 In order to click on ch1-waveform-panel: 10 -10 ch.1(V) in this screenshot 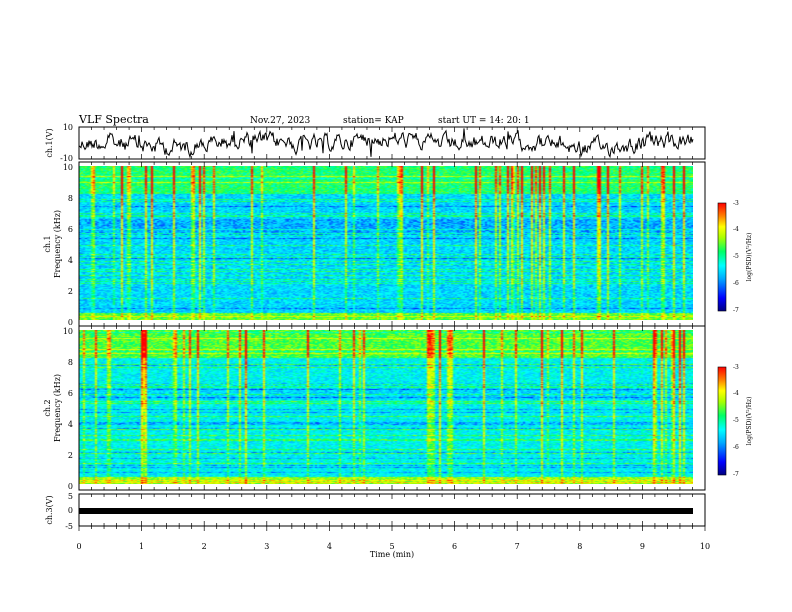, I will do `click(375, 143)`.